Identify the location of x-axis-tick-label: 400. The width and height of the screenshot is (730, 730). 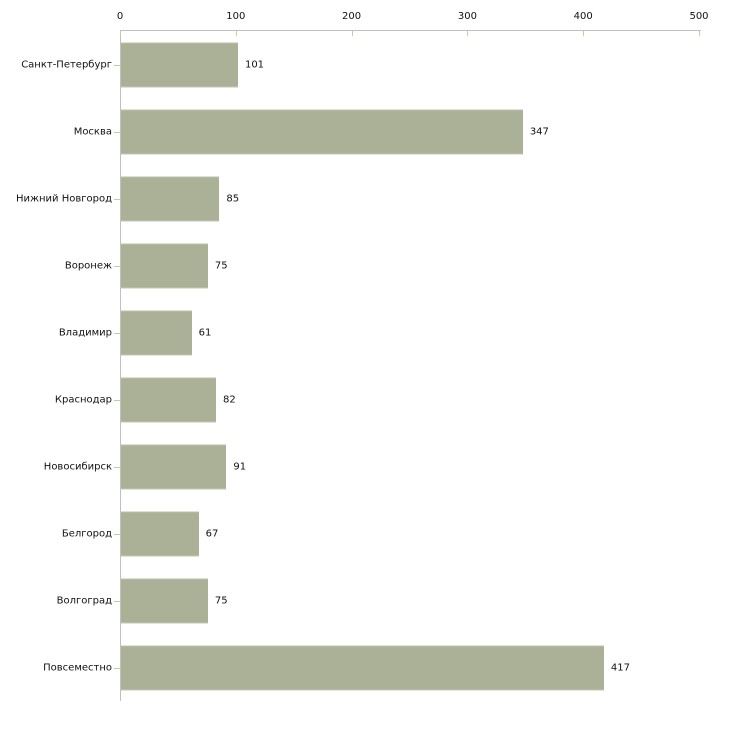
(583, 16).